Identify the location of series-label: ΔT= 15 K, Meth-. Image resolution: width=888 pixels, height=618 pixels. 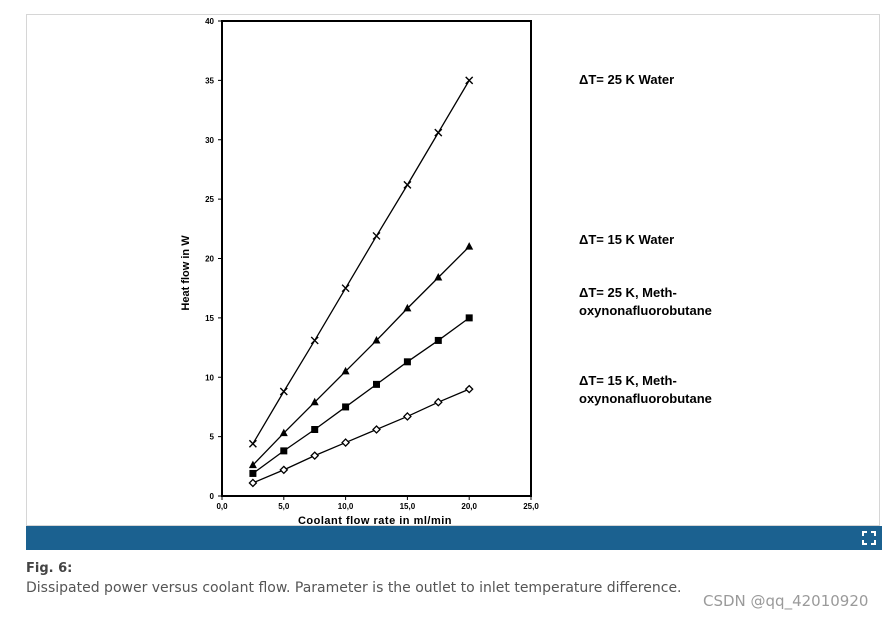
(628, 380).